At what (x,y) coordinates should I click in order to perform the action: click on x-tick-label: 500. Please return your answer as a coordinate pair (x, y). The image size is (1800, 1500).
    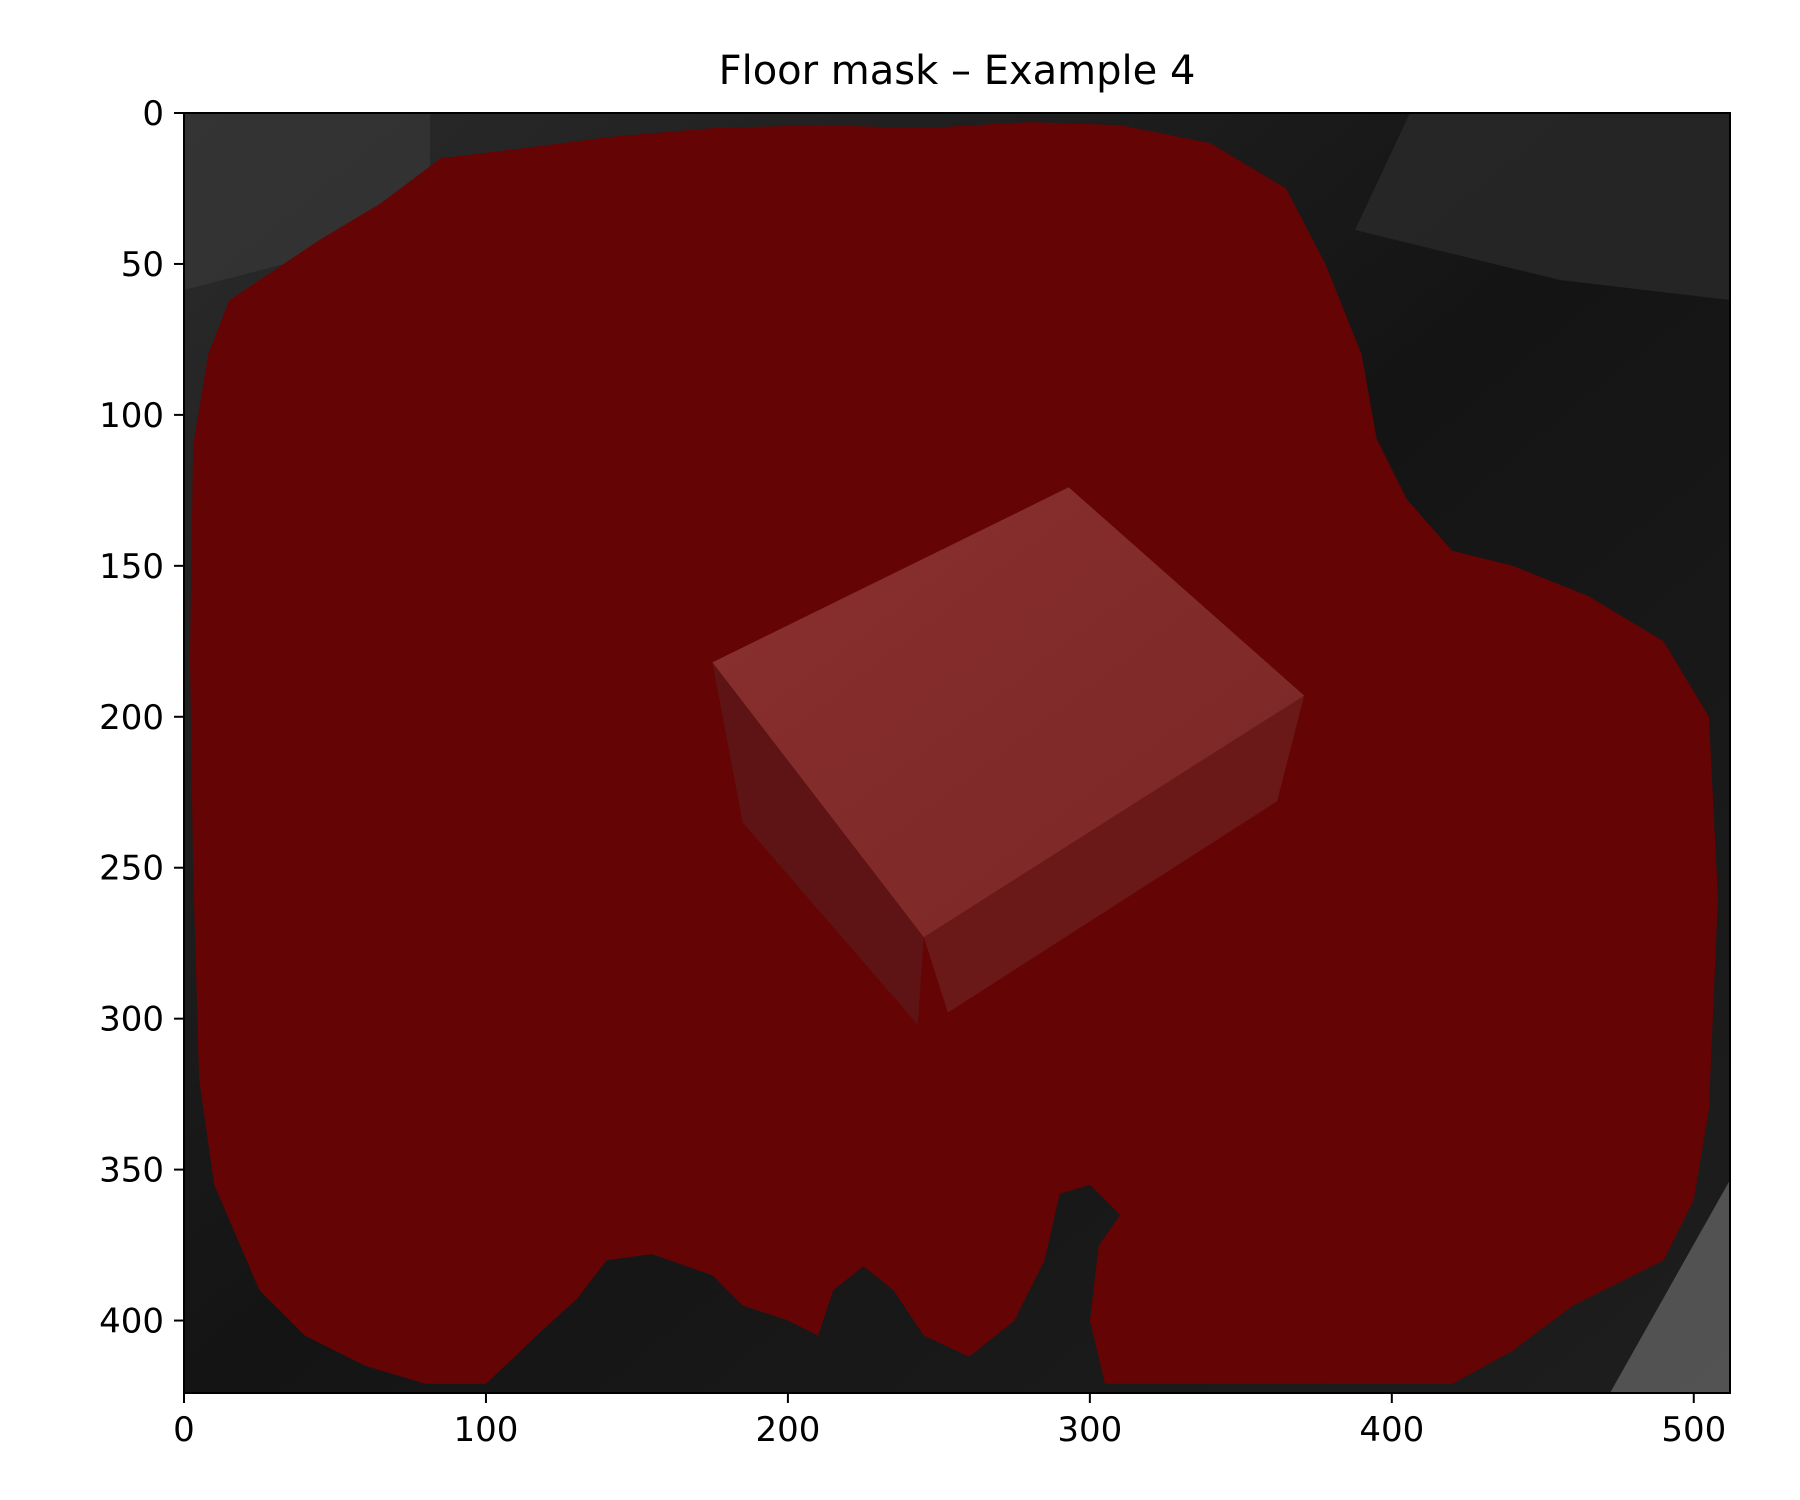
    Looking at the image, I should click on (1693, 1430).